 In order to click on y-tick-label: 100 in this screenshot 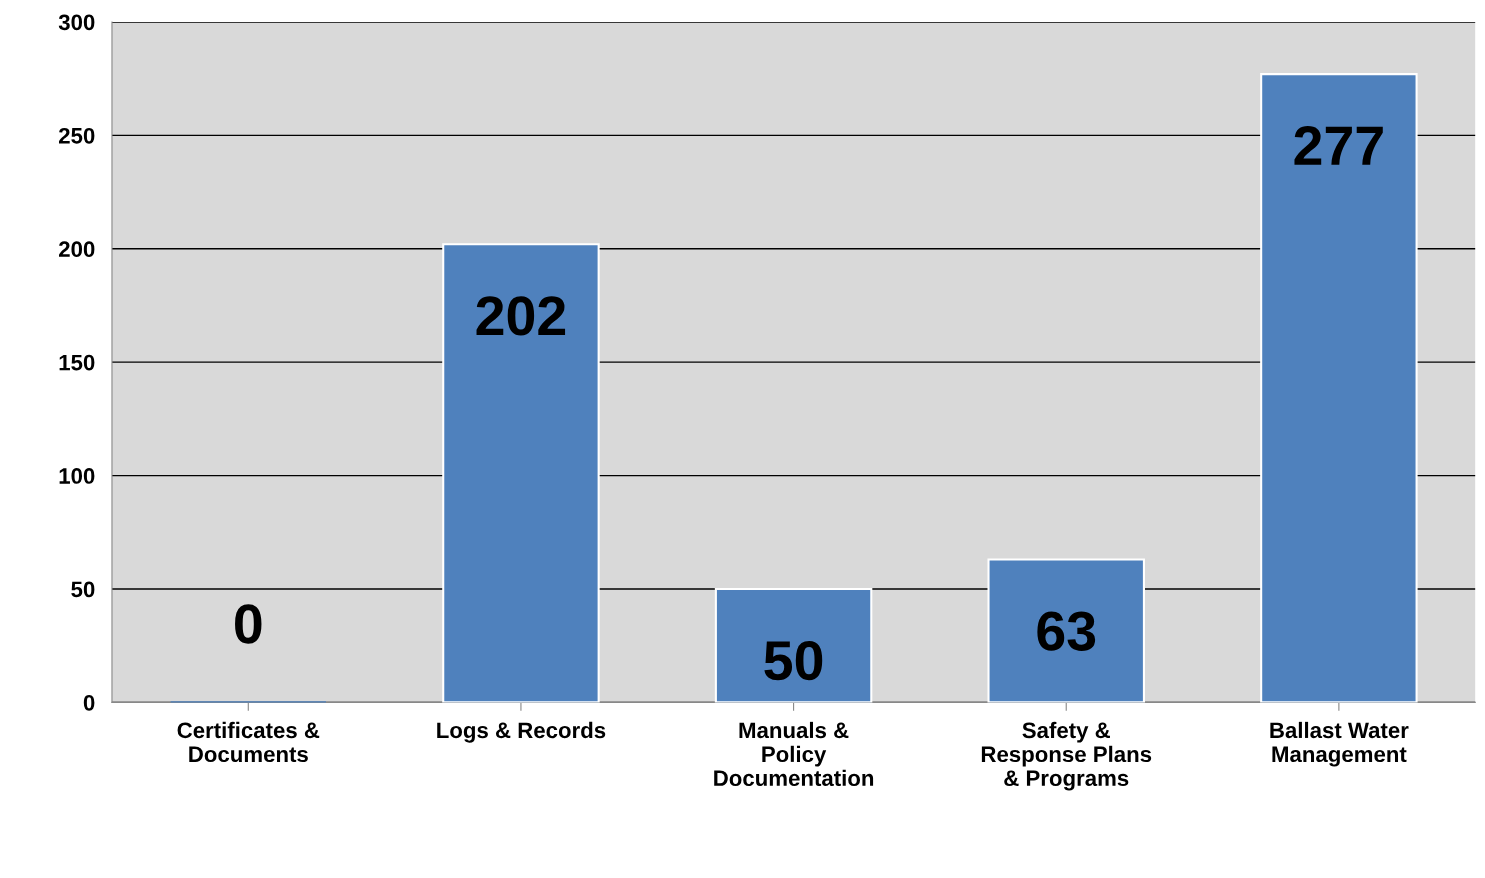, I will do `click(77, 476)`.